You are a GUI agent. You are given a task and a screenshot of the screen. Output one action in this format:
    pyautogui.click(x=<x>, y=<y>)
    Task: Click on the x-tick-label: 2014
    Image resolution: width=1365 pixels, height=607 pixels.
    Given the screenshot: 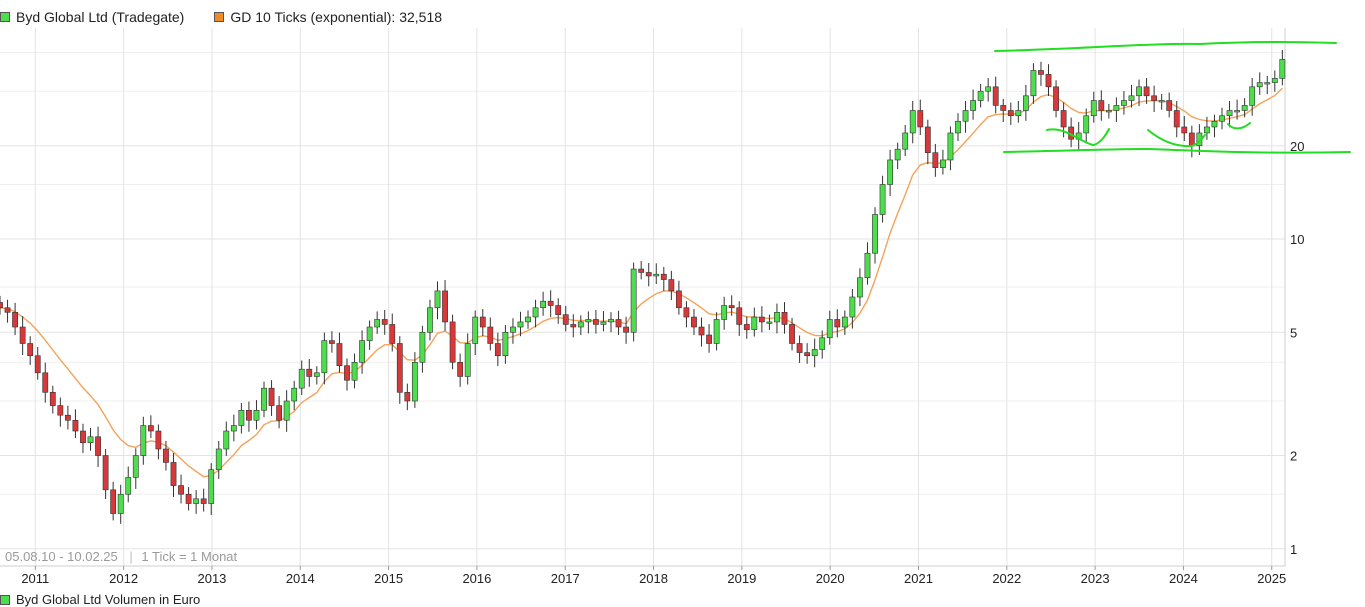 What is the action you would take?
    pyautogui.click(x=300, y=578)
    